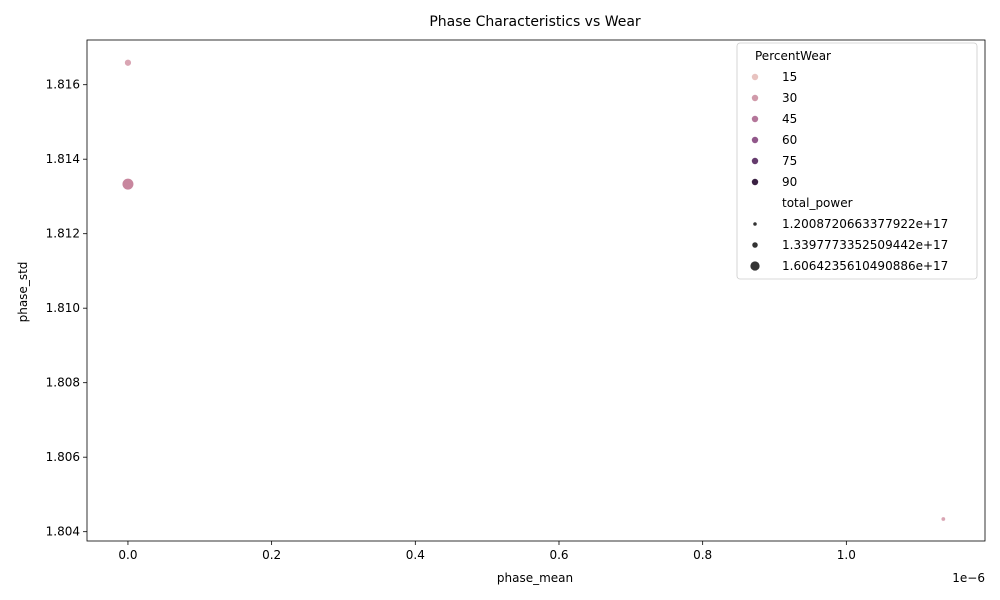  What do you see at coordinates (865, 266) in the screenshot?
I see `legend-size-label: 1.6064235610490886e+17` at bounding box center [865, 266].